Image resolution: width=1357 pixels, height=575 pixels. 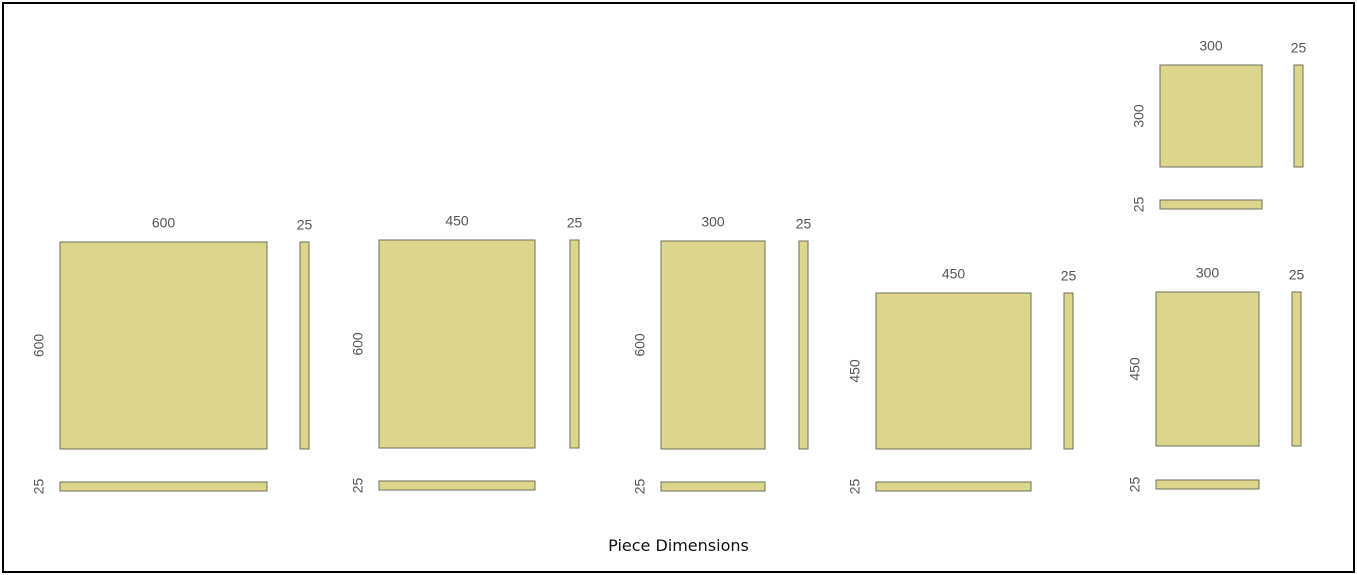 I want to click on piece-300x450: 300 25 450 25, so click(x=1216, y=379).